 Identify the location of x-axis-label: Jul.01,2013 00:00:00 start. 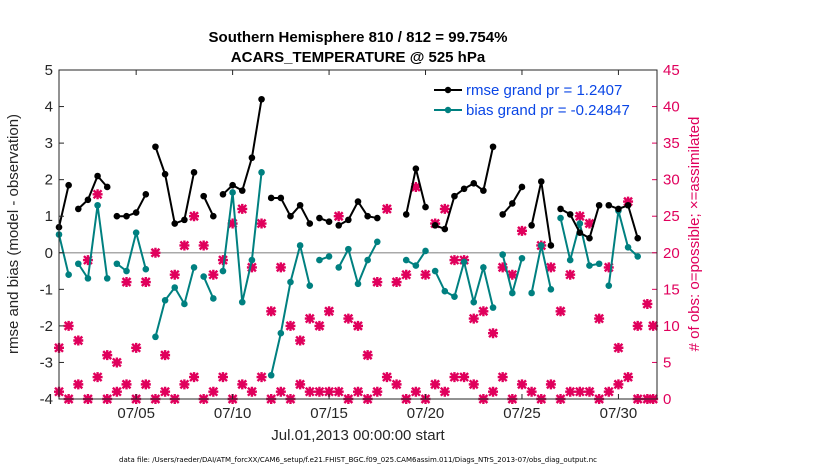
(358, 435).